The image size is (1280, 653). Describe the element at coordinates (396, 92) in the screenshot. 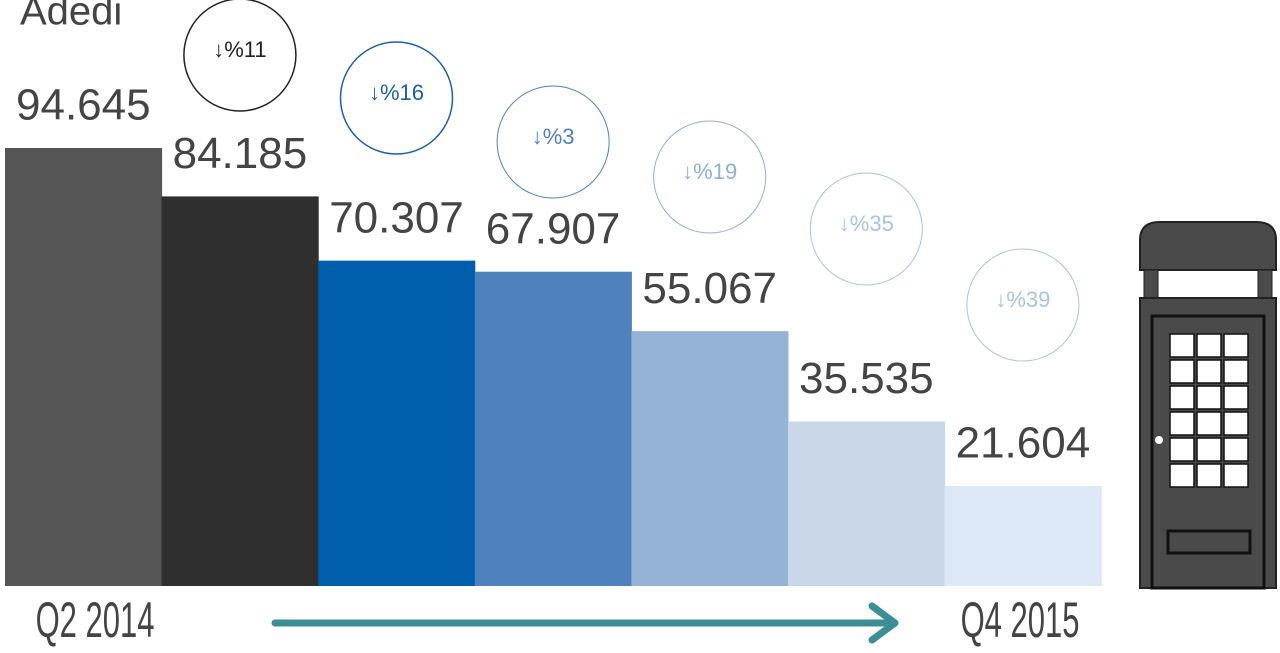

I see `change-label: ↓%16` at that location.